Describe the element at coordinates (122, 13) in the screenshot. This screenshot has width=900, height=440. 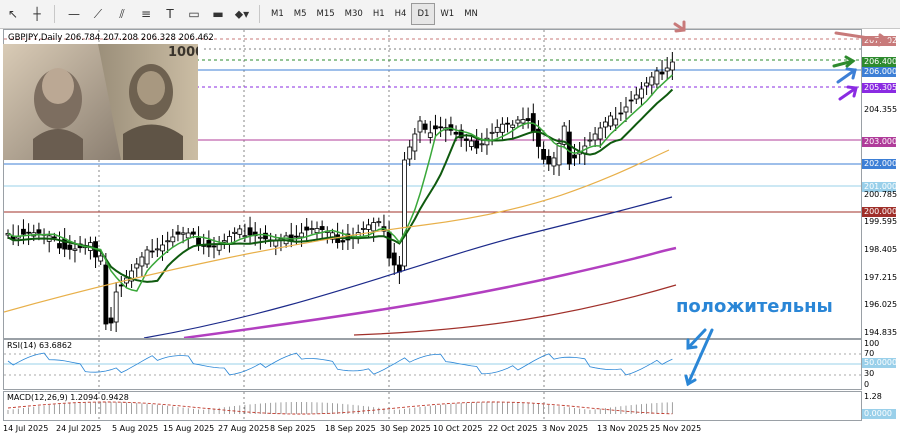
I see `channel-icon: ⫽` at that location.